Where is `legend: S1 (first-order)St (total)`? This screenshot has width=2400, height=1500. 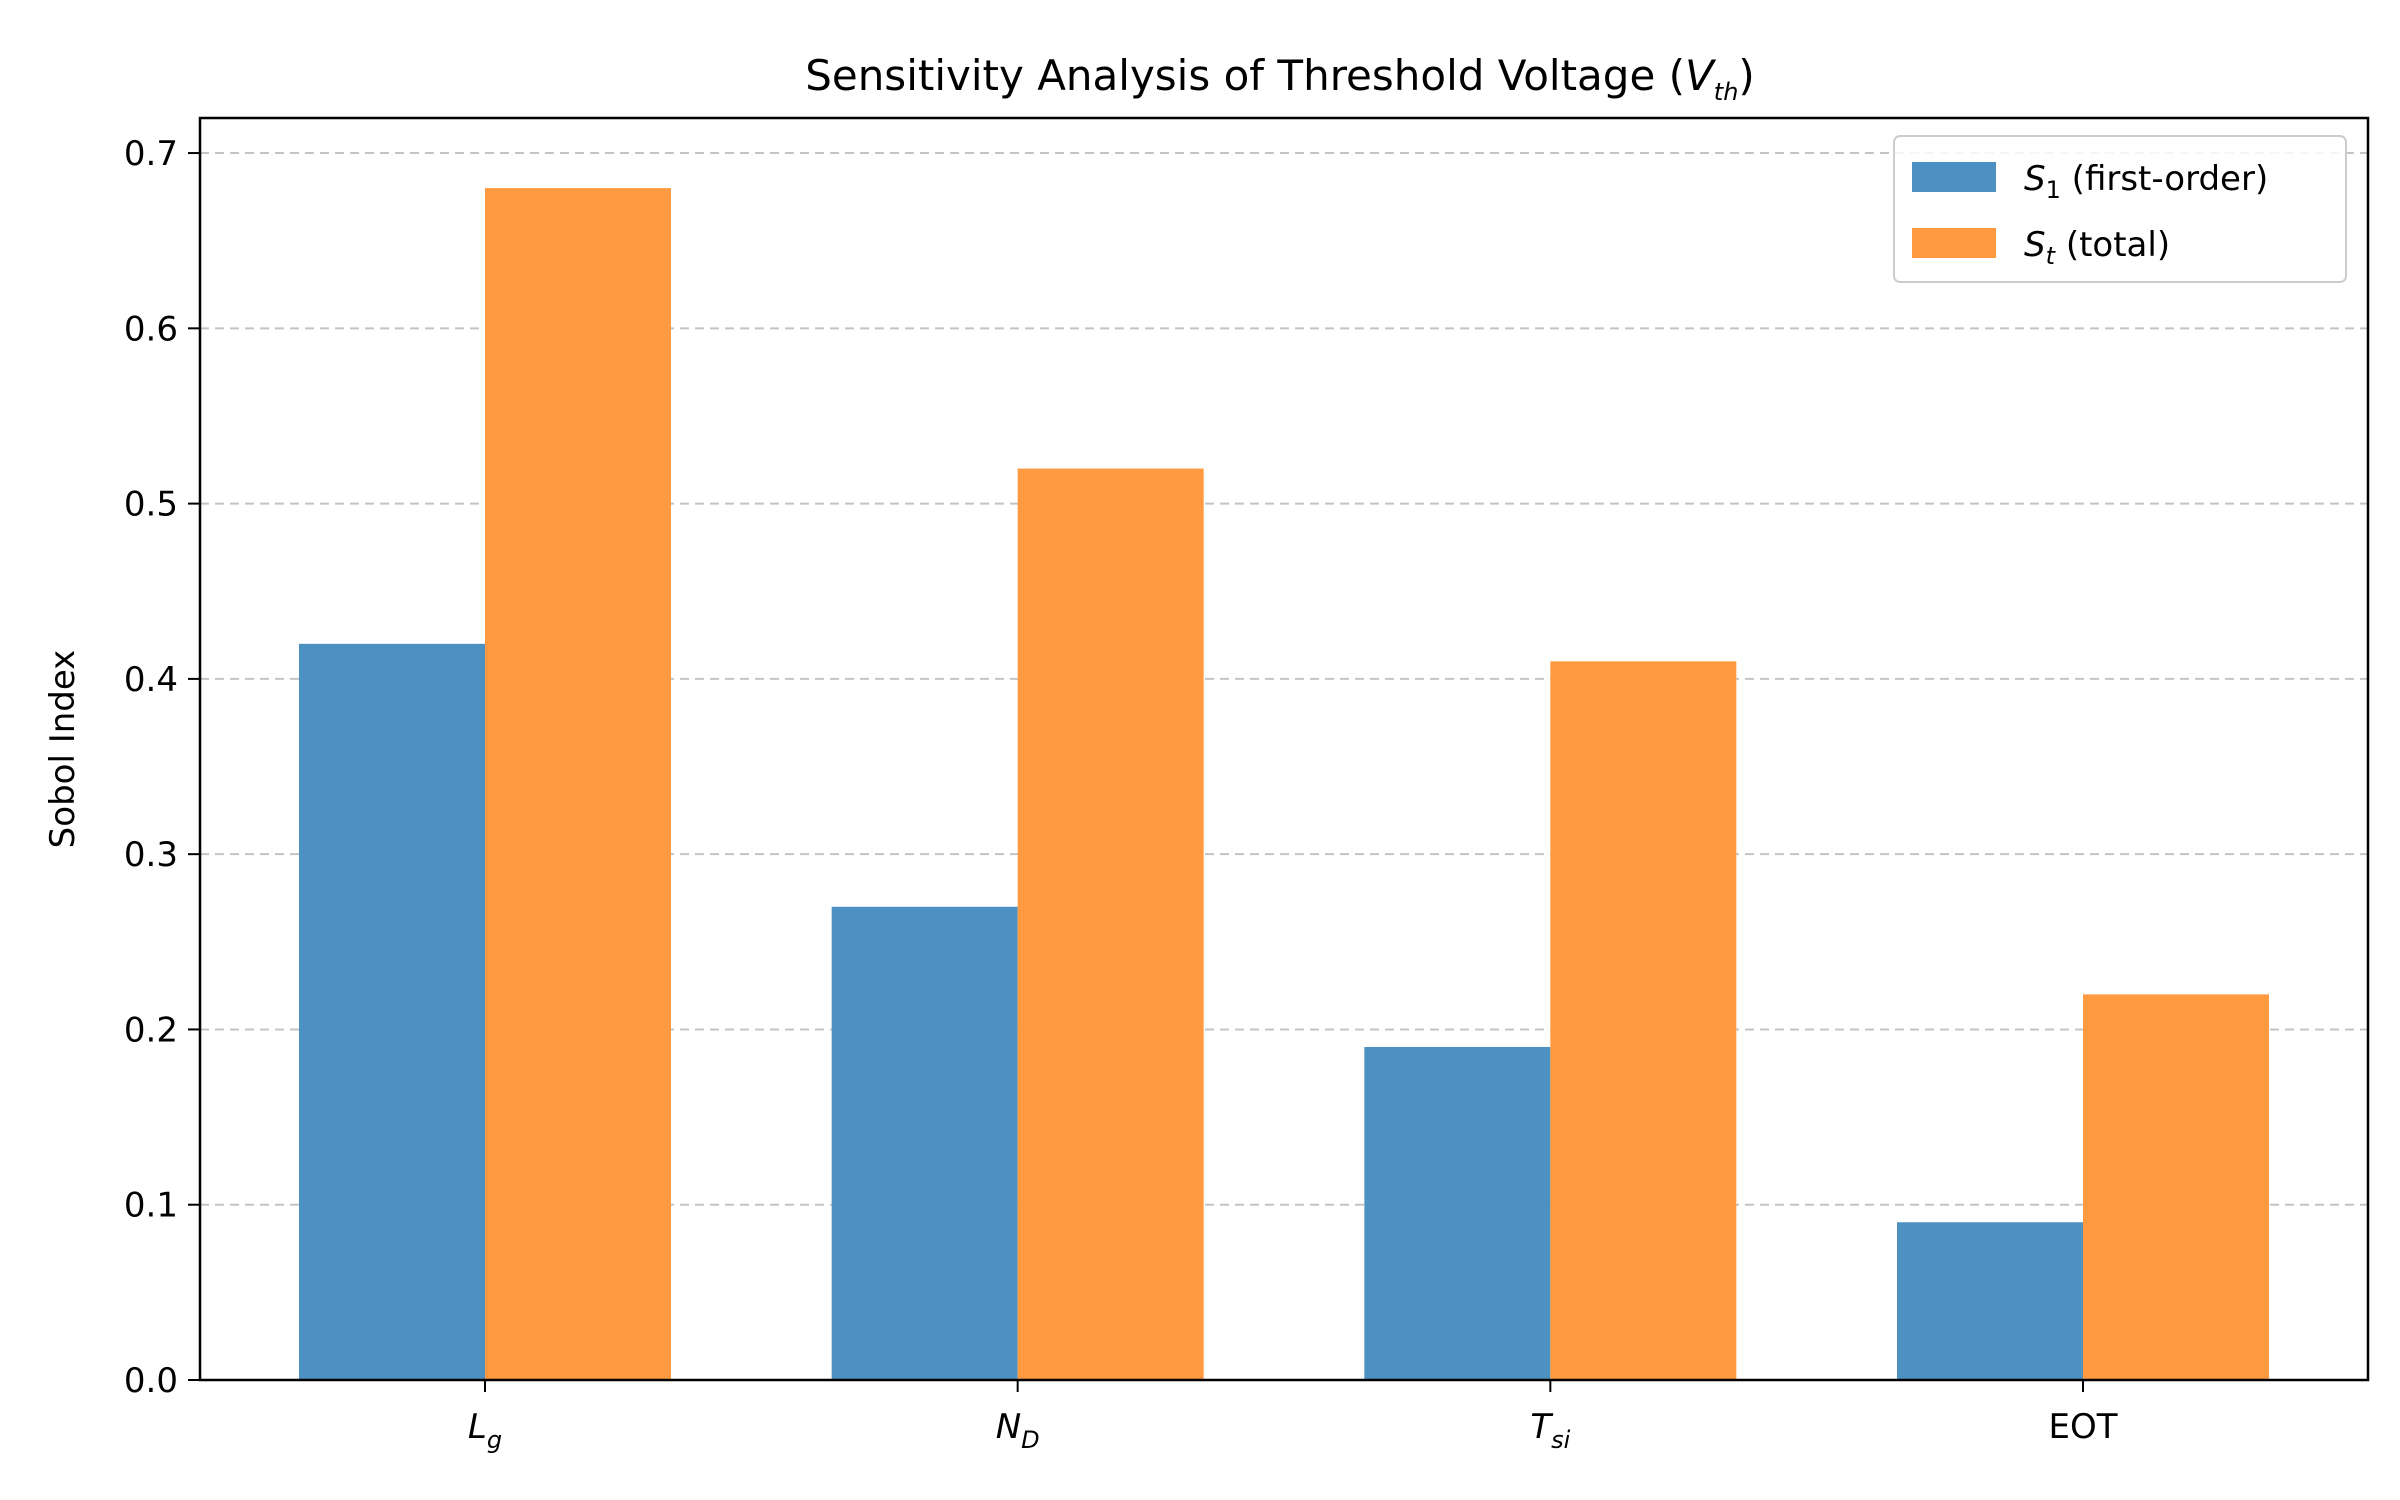 legend: S1 (first-order)St (total) is located at coordinates (2120, 209).